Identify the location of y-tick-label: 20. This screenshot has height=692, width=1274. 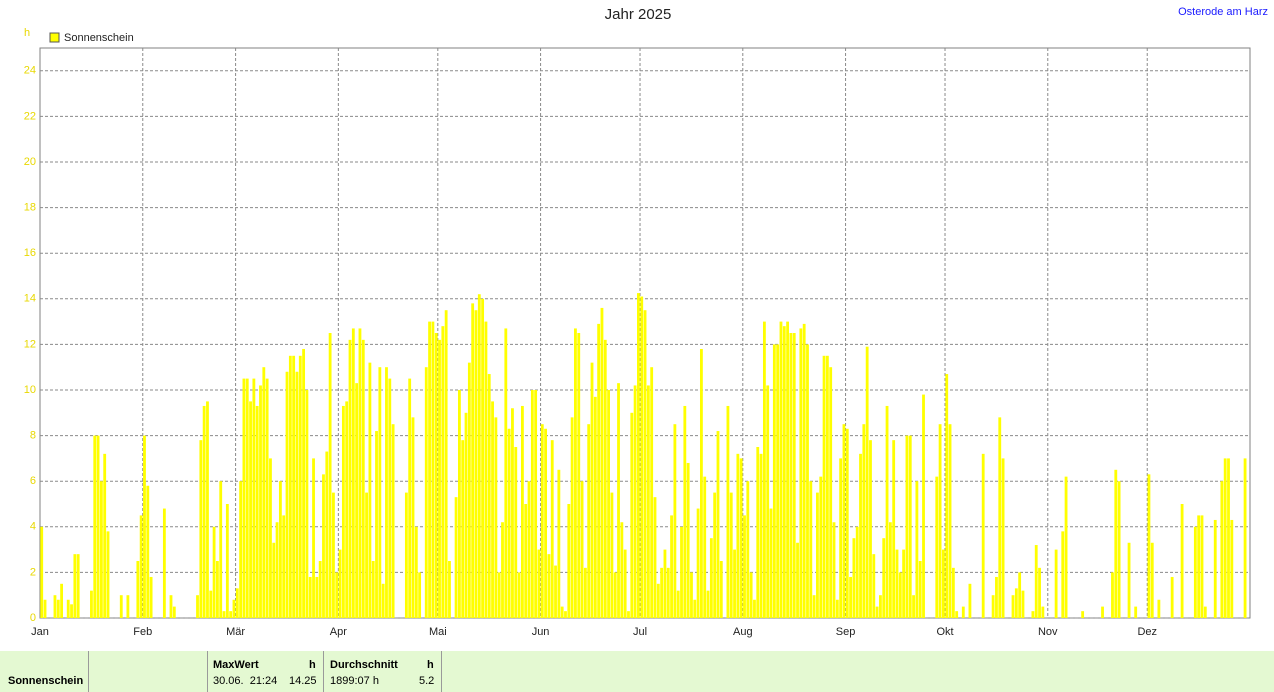
(30, 162).